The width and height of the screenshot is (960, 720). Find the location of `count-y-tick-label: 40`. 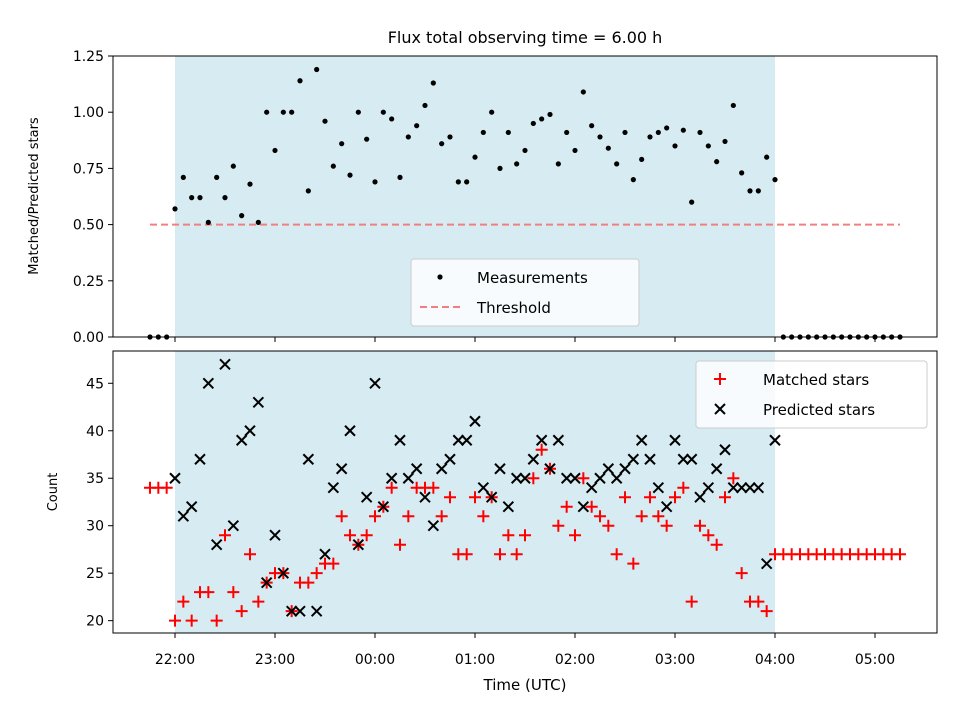

count-y-tick-label: 40 is located at coordinates (95, 432).